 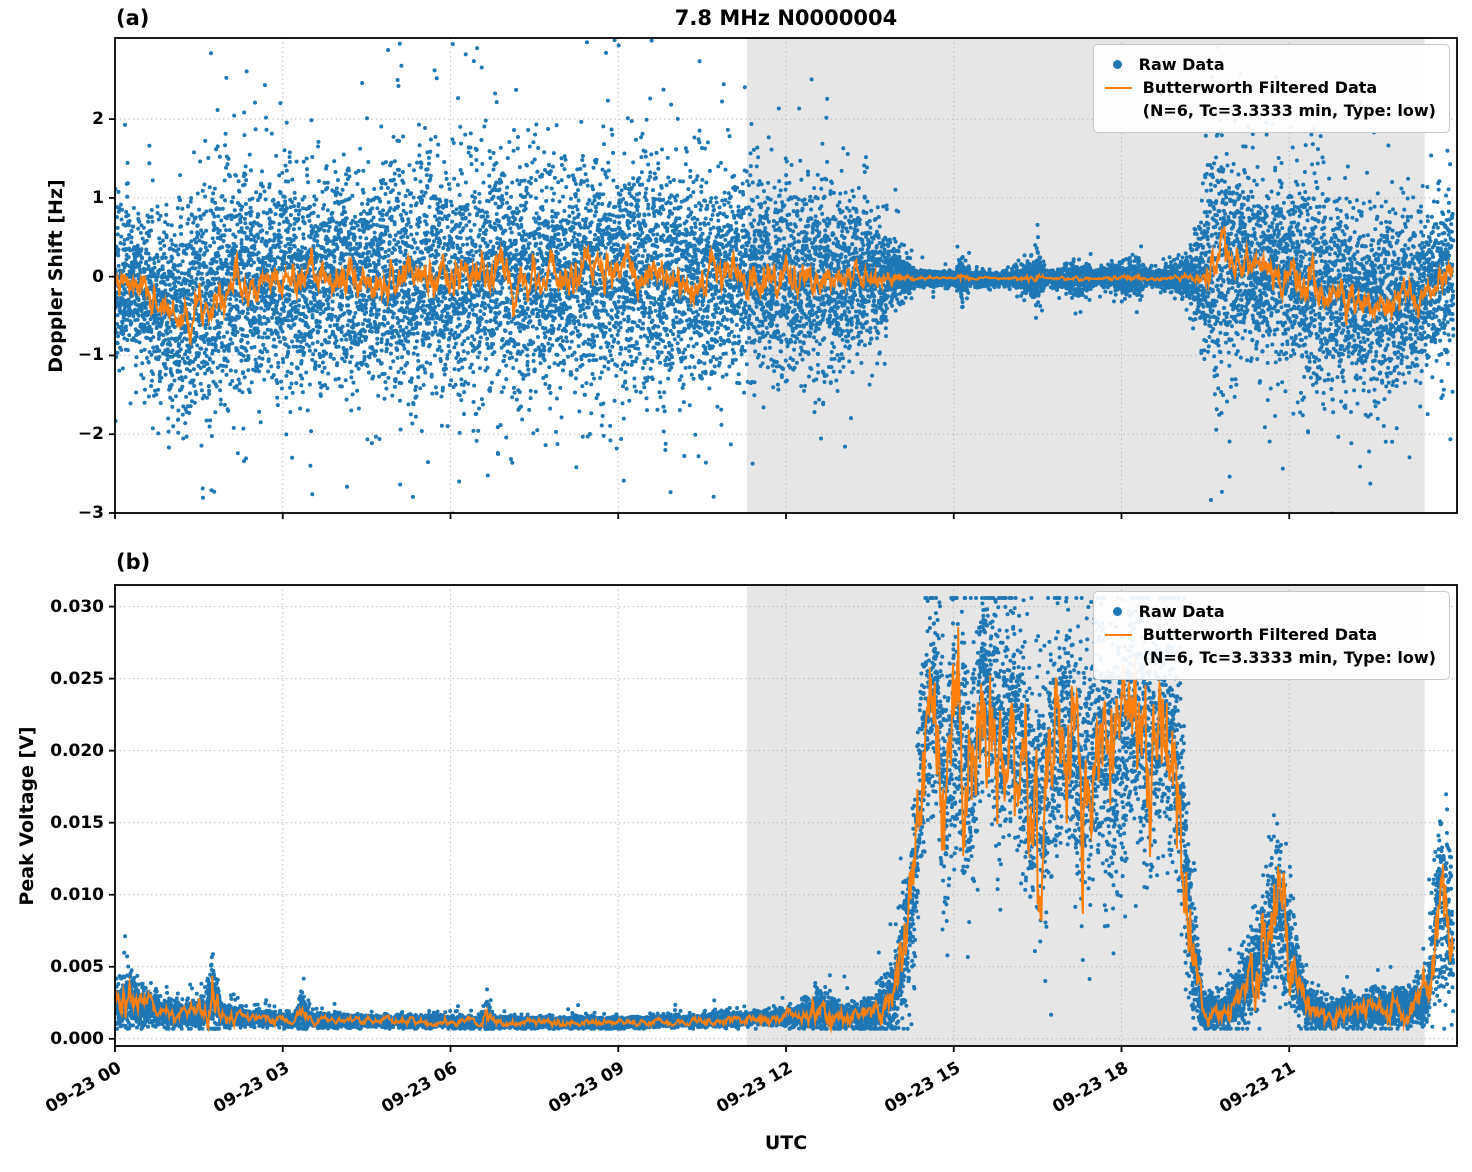 What do you see at coordinates (90, 434) in the screenshot?
I see `y-tick-label: −2` at bounding box center [90, 434].